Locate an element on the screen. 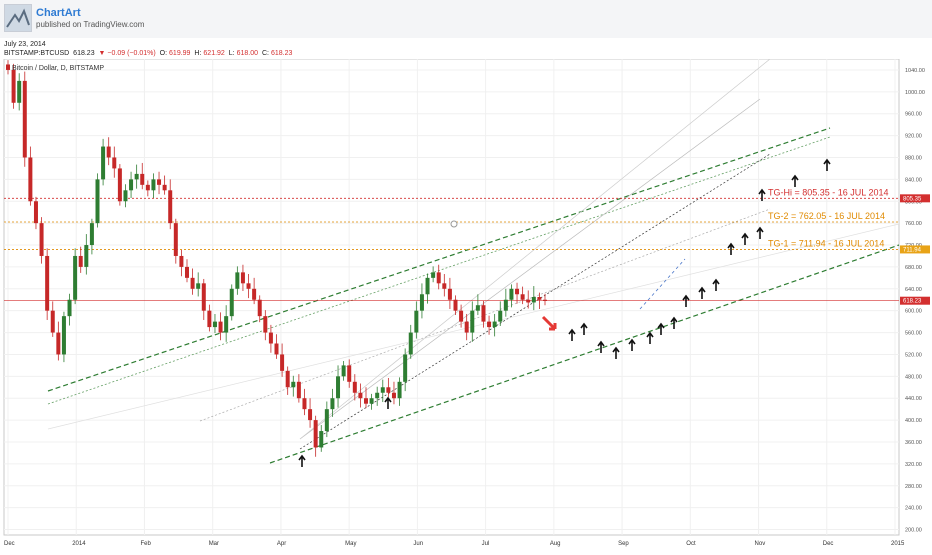 The width and height of the screenshot is (932, 555). avatar is located at coordinates (18, 18).